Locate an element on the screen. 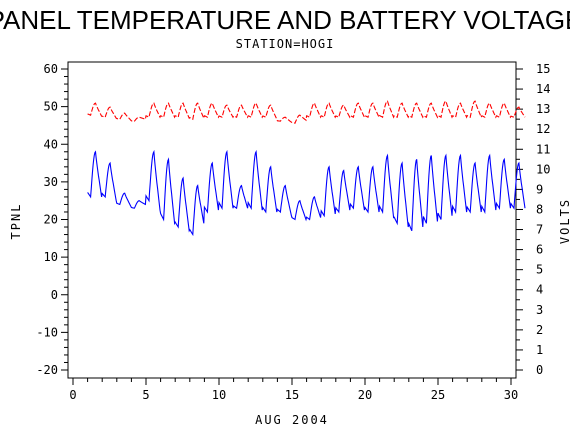 The width and height of the screenshot is (570, 430). y-tick-label-right: 3 is located at coordinates (539, 310).